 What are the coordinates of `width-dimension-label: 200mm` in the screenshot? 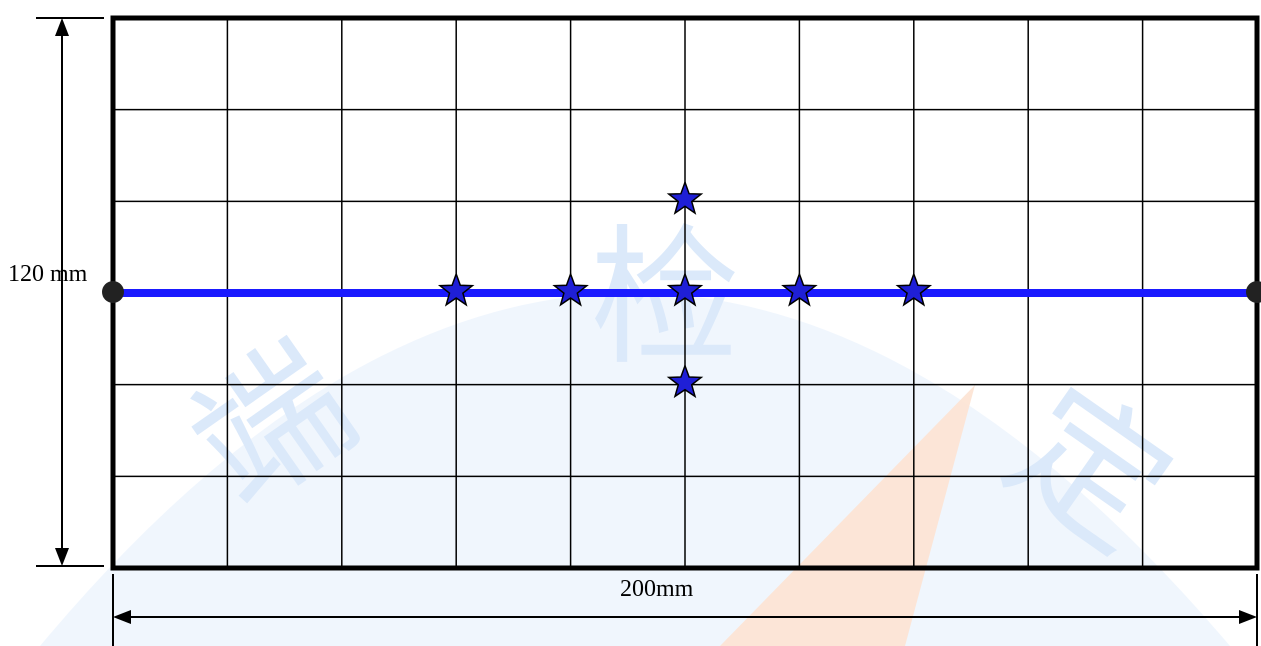 It's located at (657, 589).